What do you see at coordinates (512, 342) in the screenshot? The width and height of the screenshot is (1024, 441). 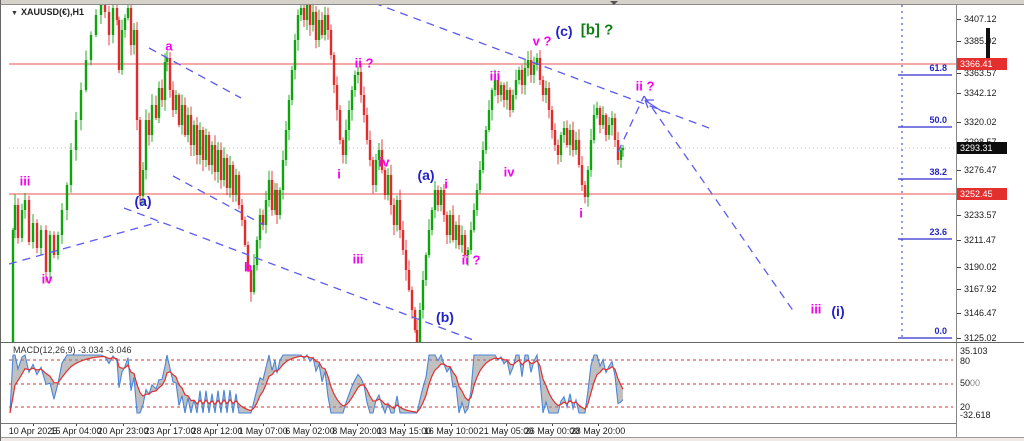 I see `macd-panel-top-border` at bounding box center [512, 342].